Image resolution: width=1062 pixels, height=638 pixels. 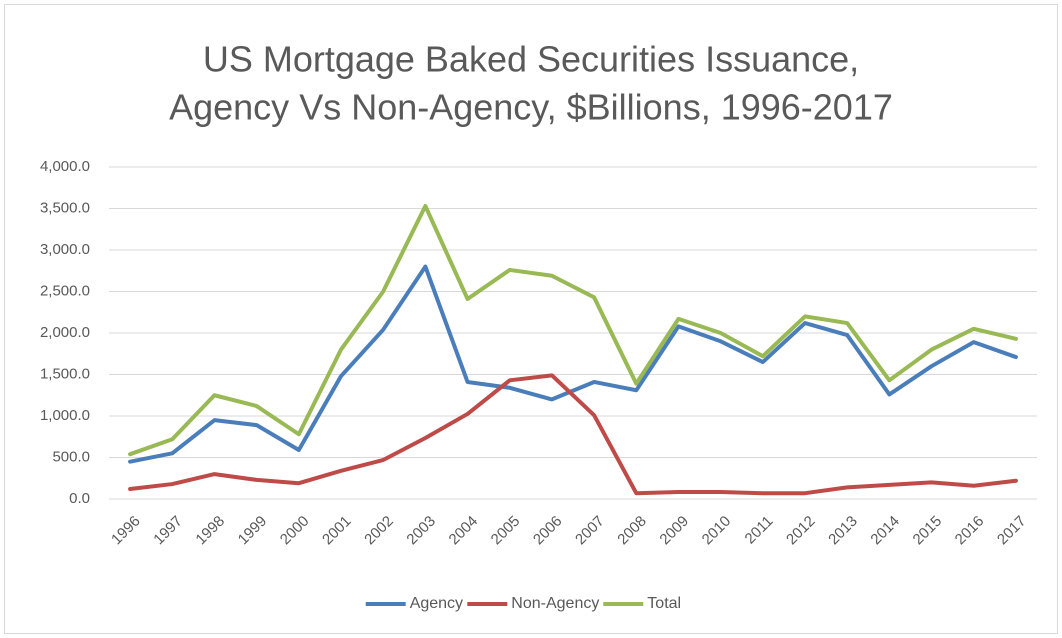 What do you see at coordinates (65, 249) in the screenshot?
I see `y-tick-label: 3,000.0` at bounding box center [65, 249].